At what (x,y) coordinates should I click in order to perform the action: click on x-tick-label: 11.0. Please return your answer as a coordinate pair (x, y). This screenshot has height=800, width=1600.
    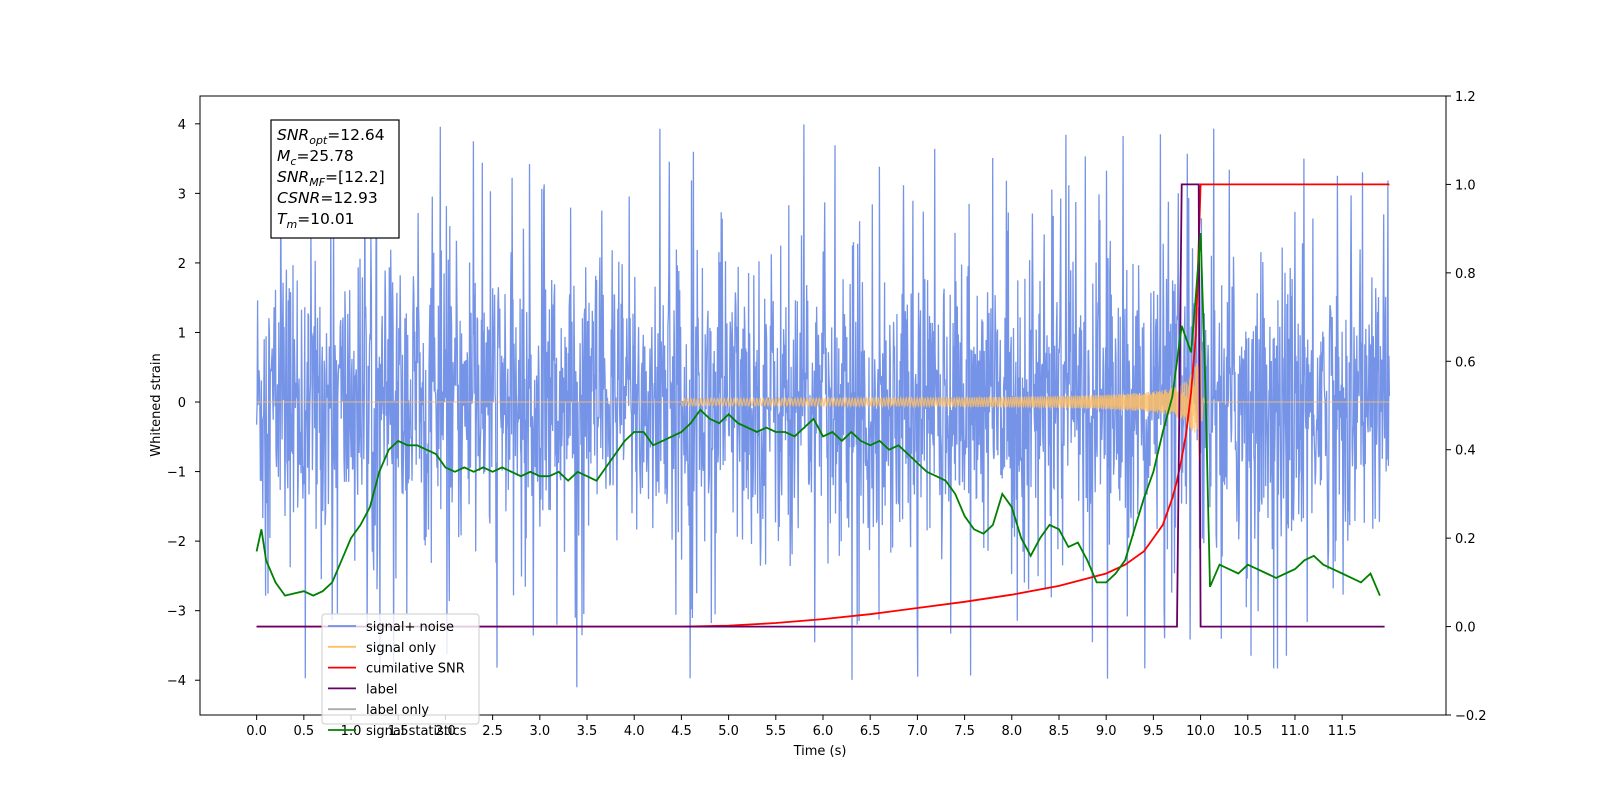
    Looking at the image, I should click on (1294, 731).